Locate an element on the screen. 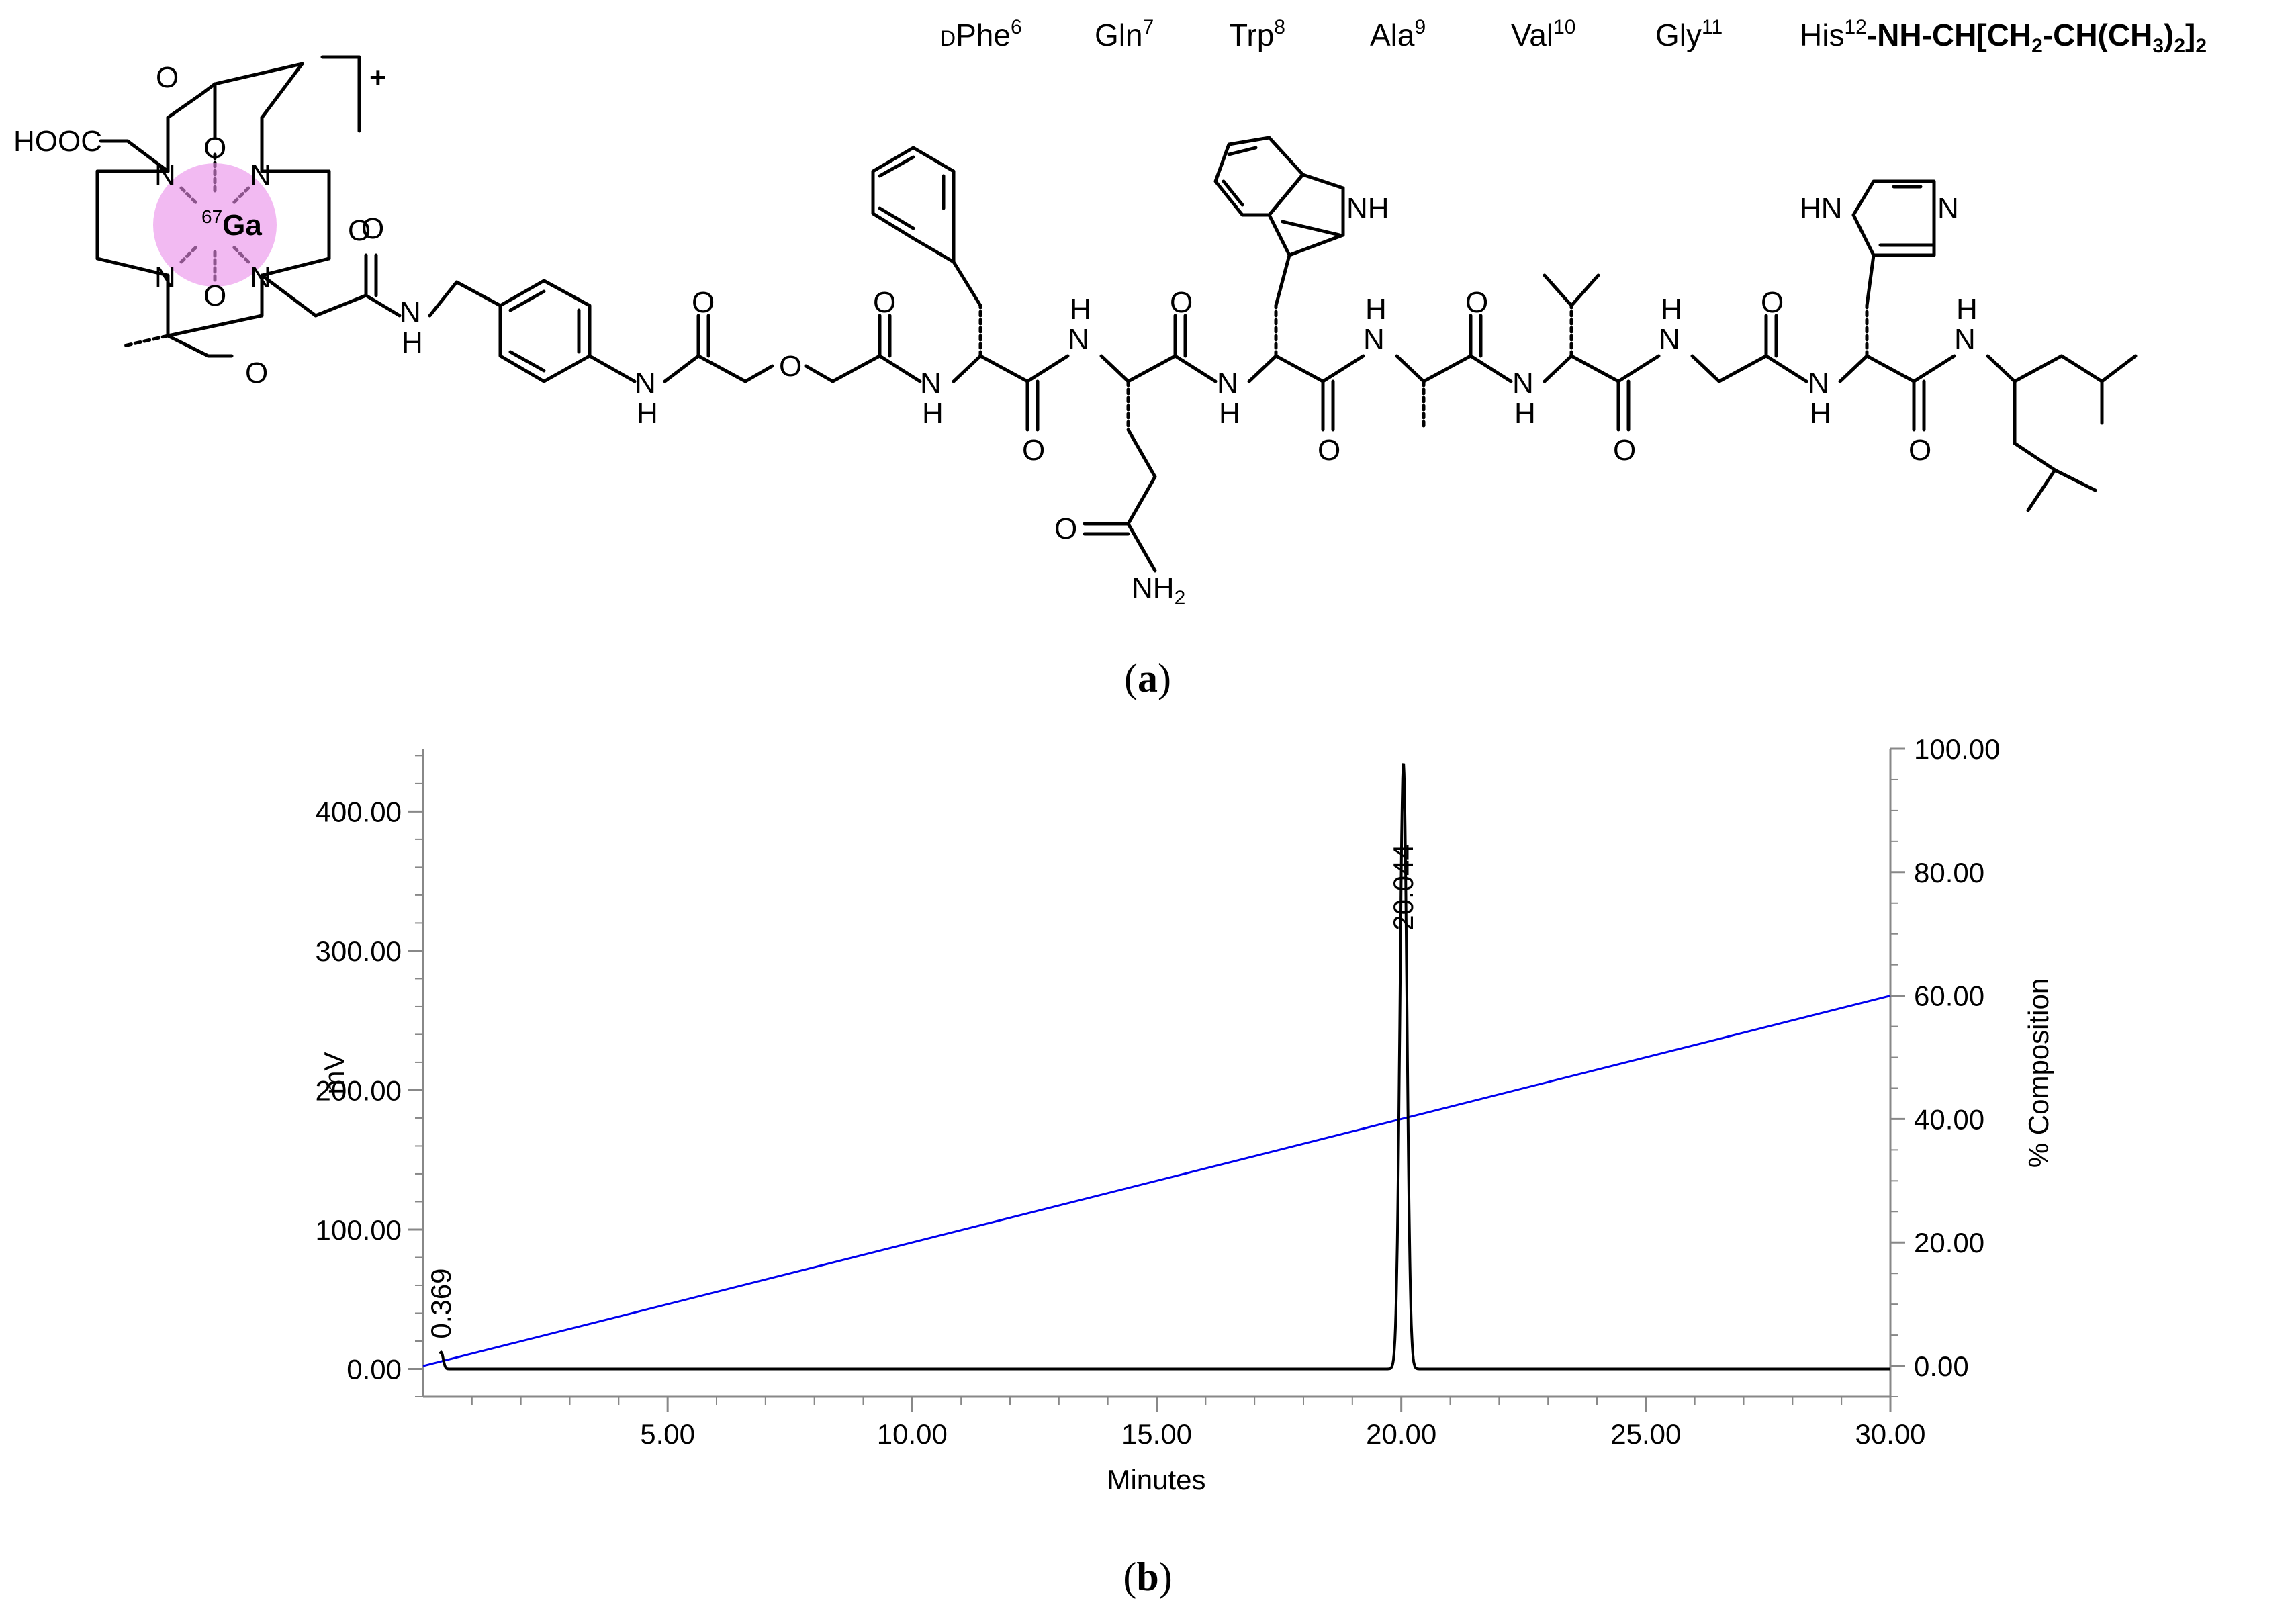  y-tick-label: 400.00 is located at coordinates (359, 811).